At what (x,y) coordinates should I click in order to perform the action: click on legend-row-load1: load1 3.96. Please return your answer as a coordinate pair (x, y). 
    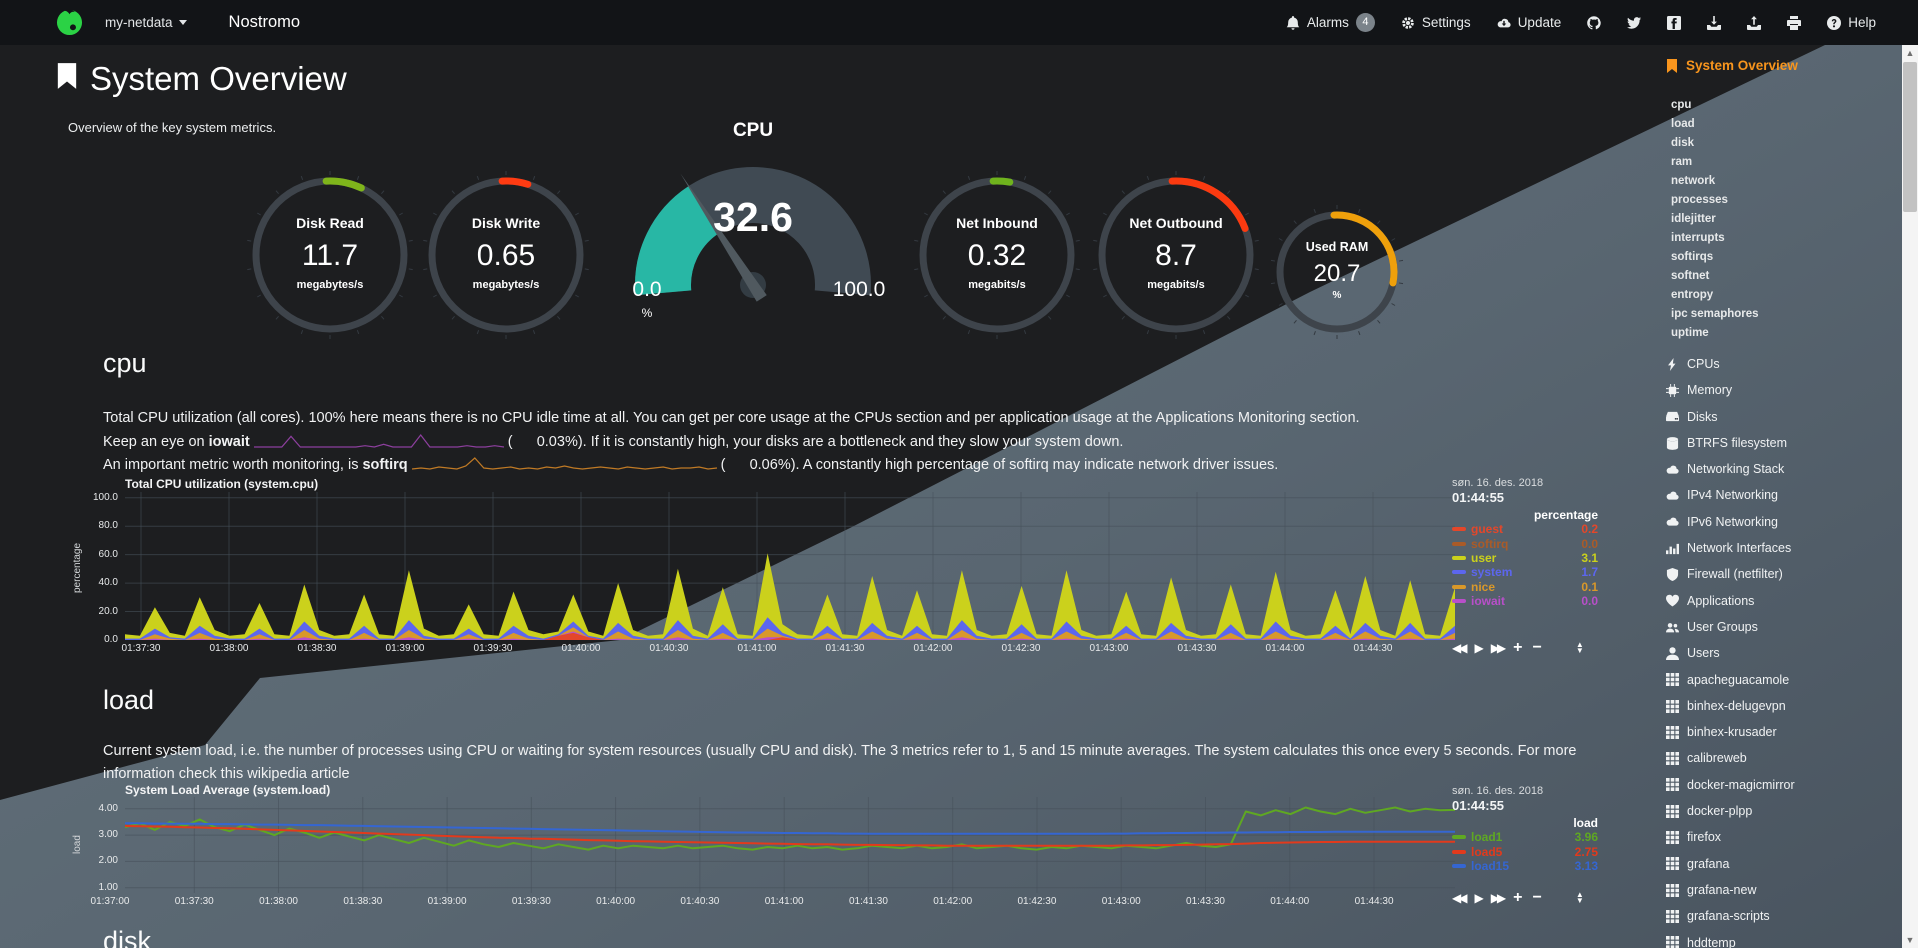
    Looking at the image, I should click on (1525, 837).